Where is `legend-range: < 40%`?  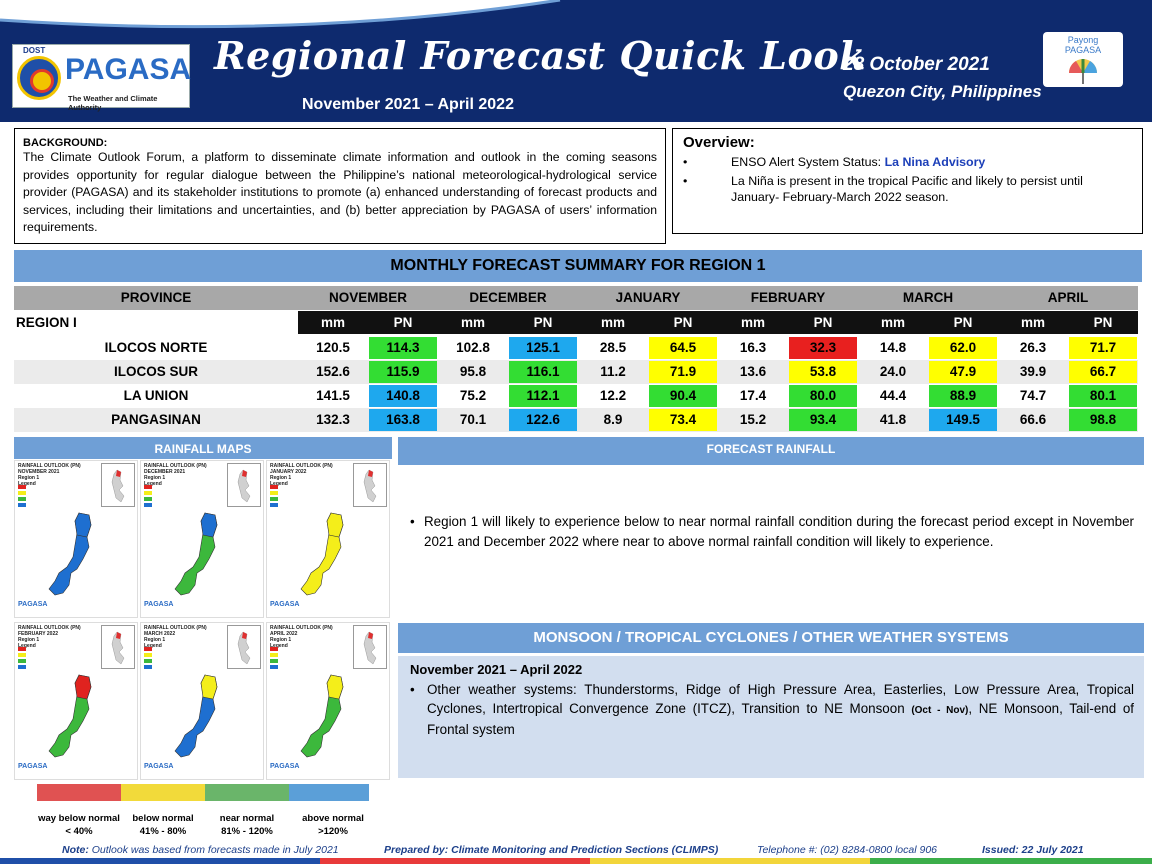
legend-range: < 40% is located at coordinates (79, 831).